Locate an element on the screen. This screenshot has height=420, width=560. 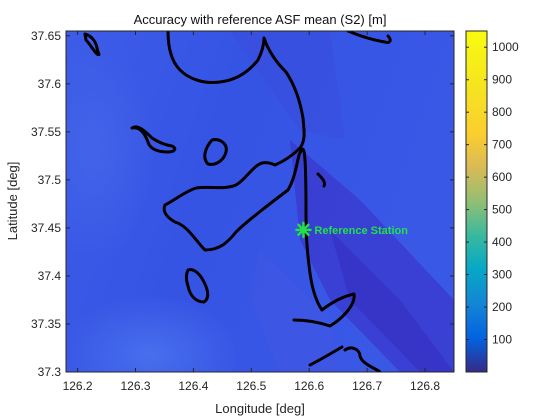
x-tick-label: 126.3 is located at coordinates (135, 386).